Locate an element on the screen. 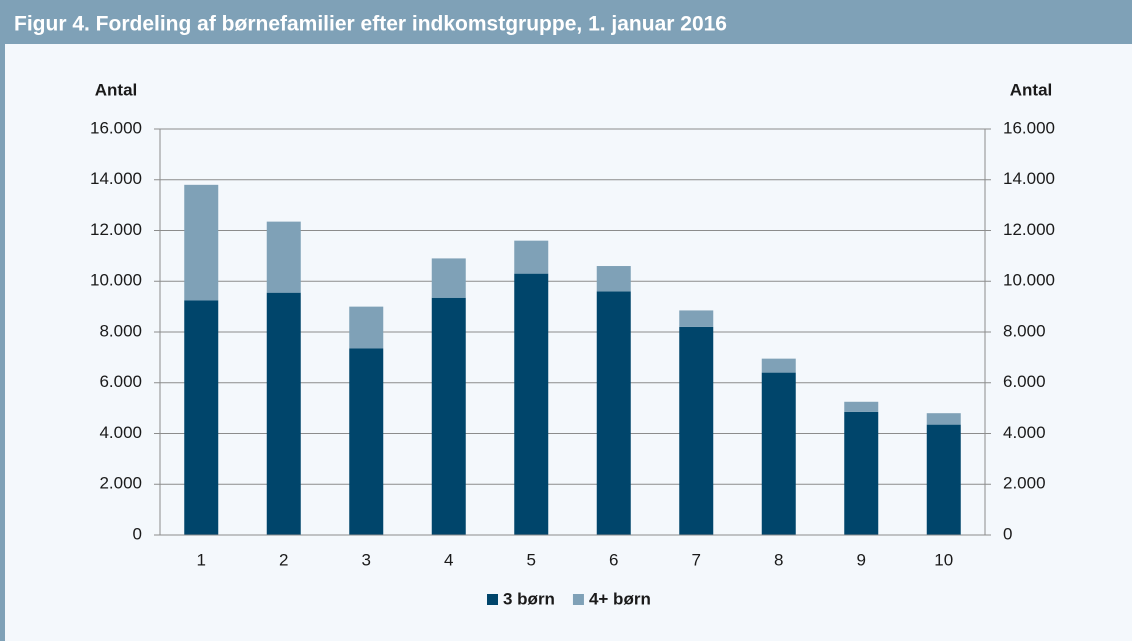 This screenshot has height=641, width=1132. x-tick-label: 5 is located at coordinates (531, 559).